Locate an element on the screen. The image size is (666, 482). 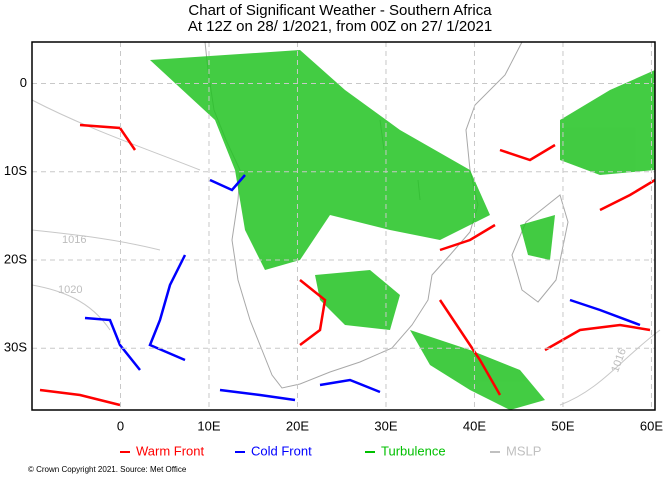
x-tick-label: 60E is located at coordinates (651, 425).